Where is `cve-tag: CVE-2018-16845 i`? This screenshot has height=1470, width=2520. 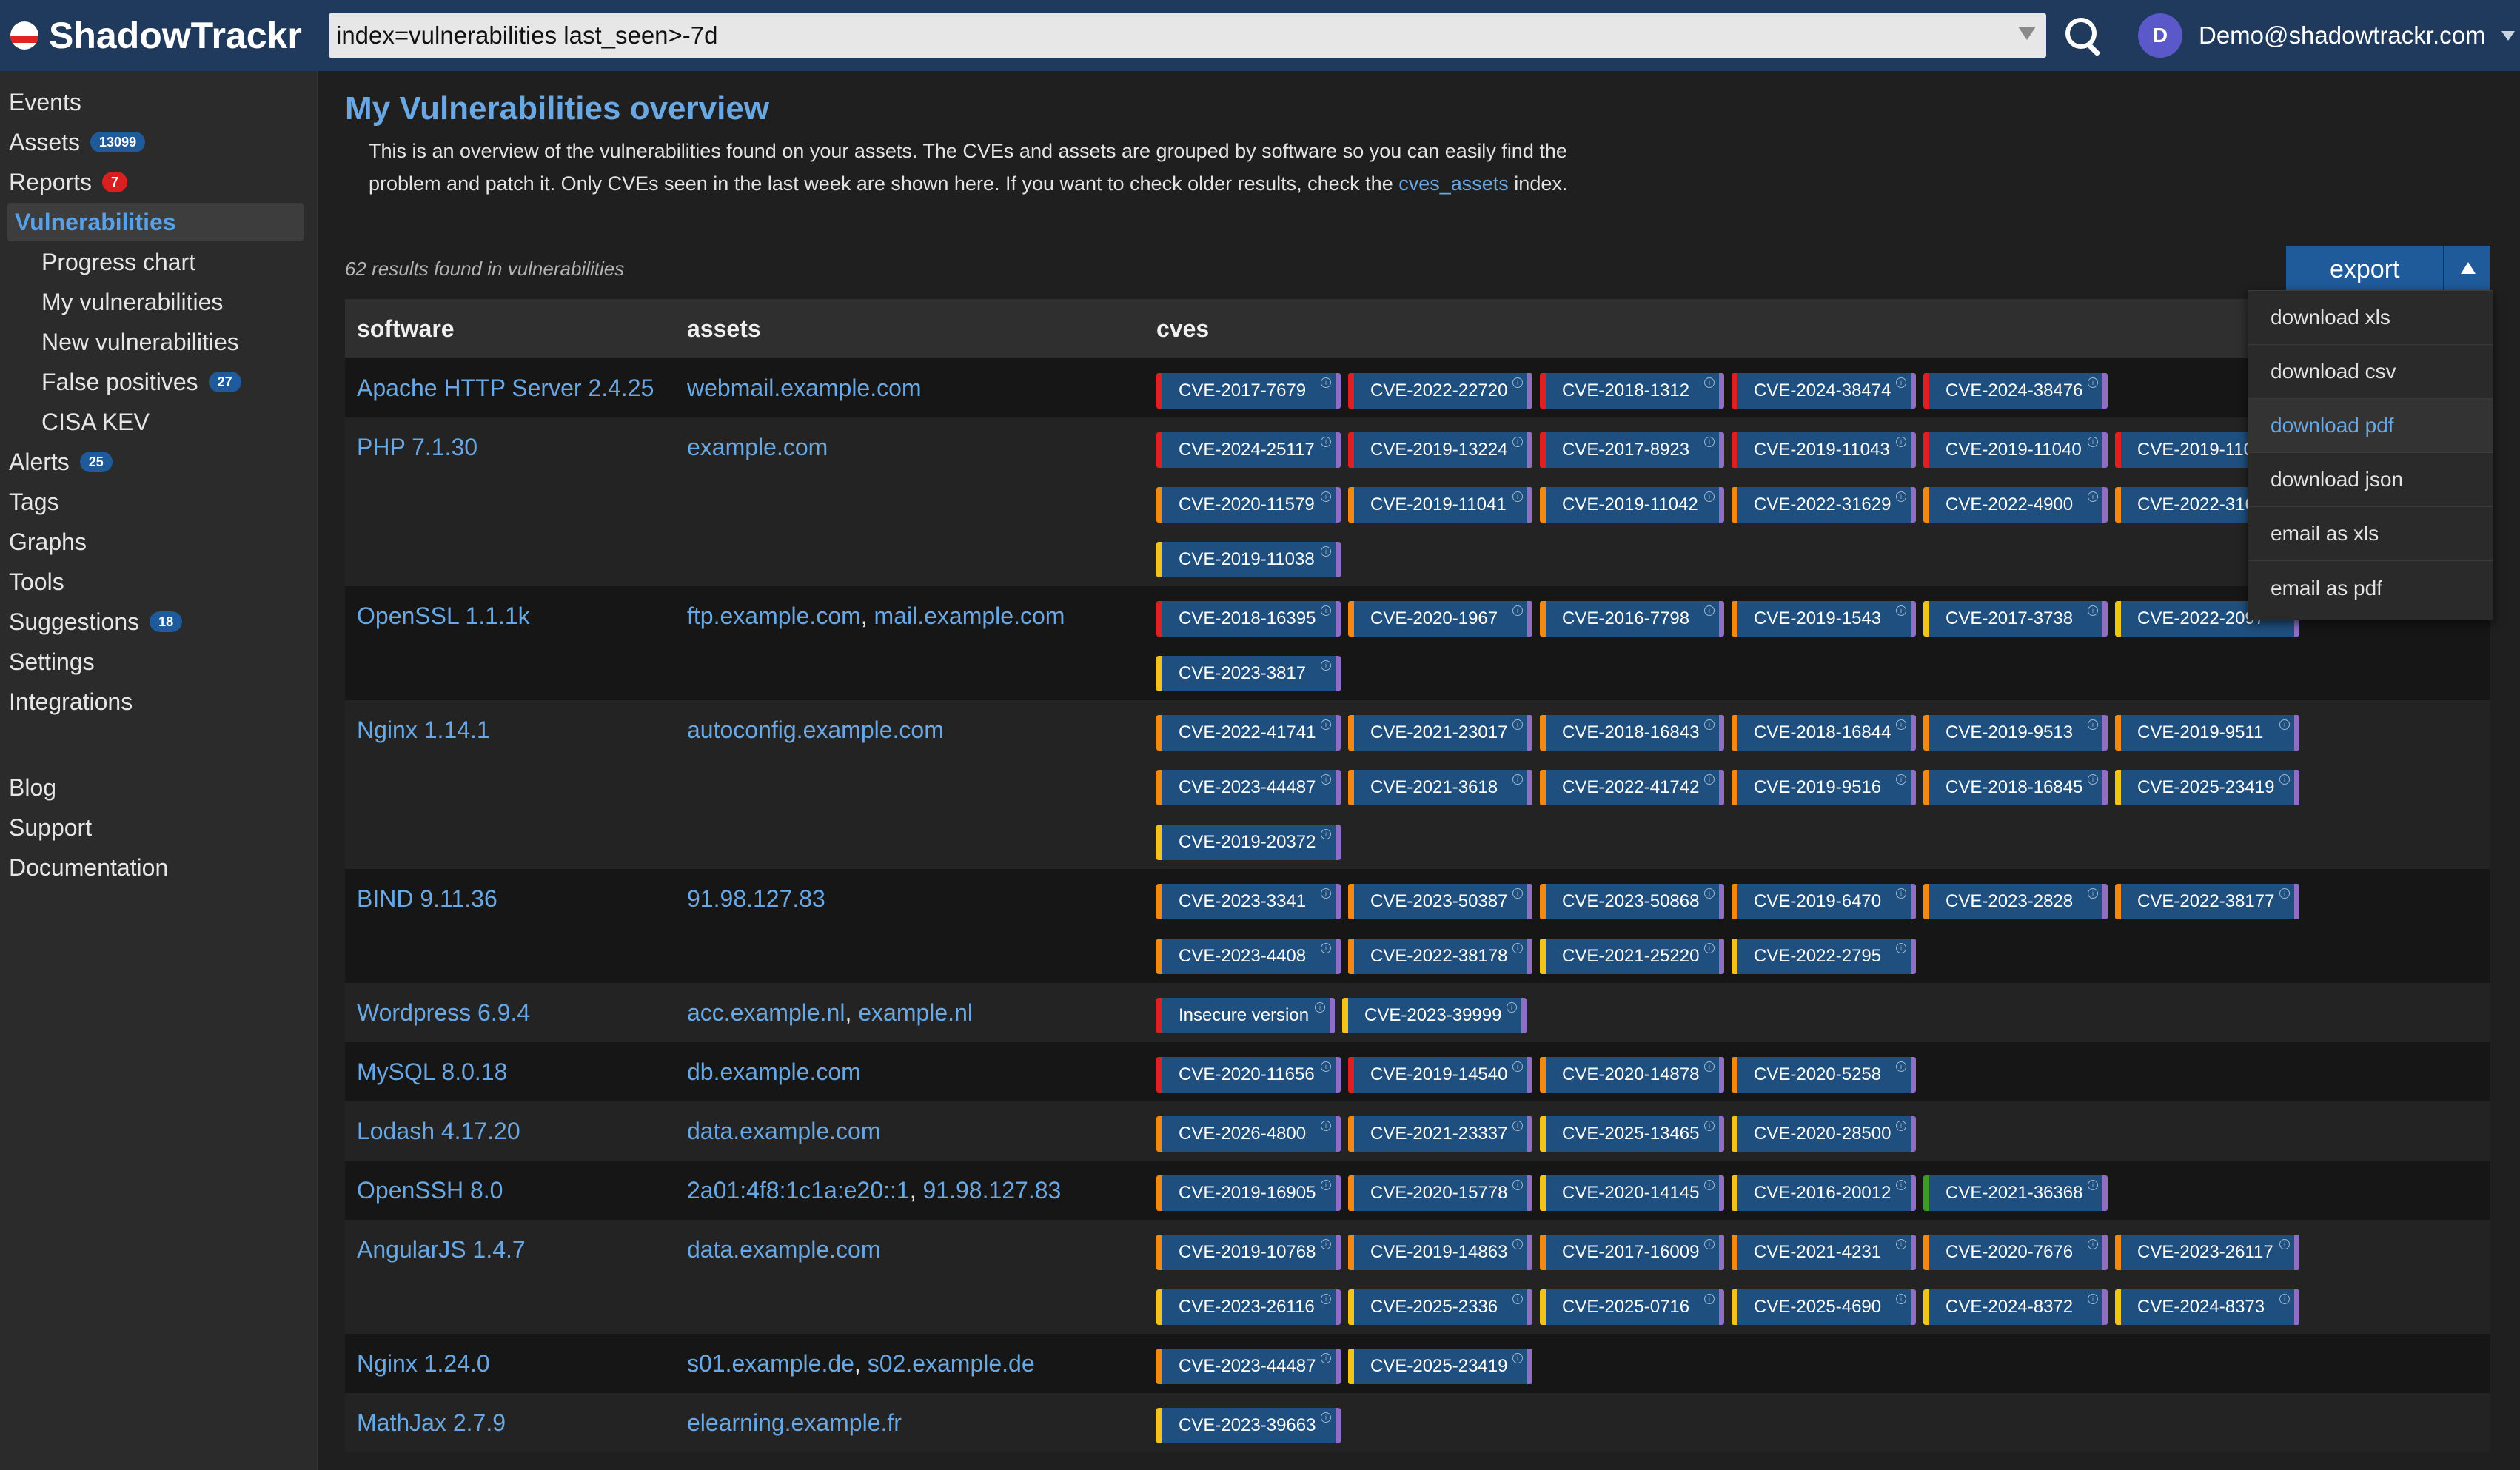
cve-tag: CVE-2018-16845 i is located at coordinates (2016, 787).